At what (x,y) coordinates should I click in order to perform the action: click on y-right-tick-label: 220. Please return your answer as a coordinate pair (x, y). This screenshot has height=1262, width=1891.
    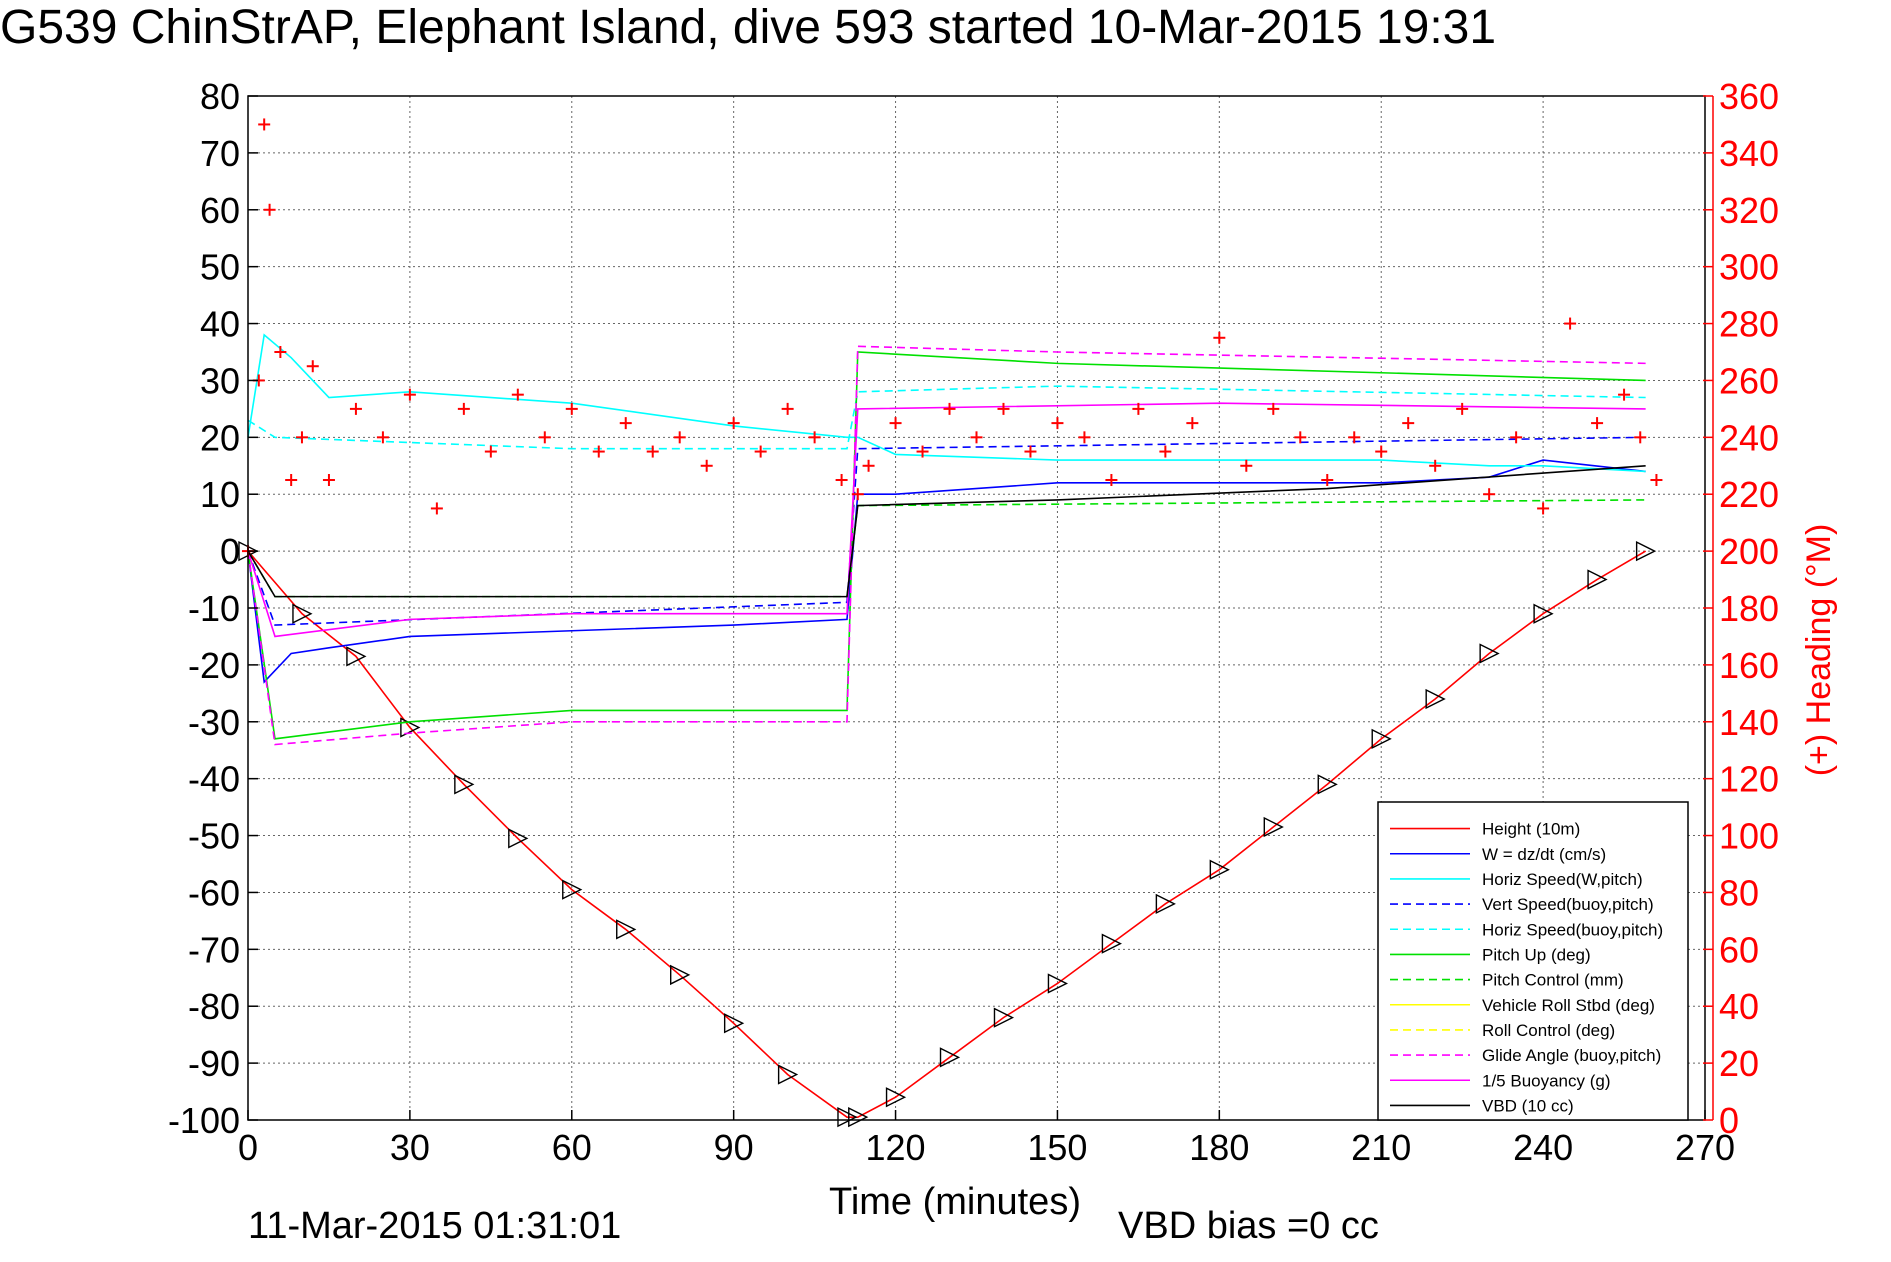
    Looking at the image, I should click on (1749, 494).